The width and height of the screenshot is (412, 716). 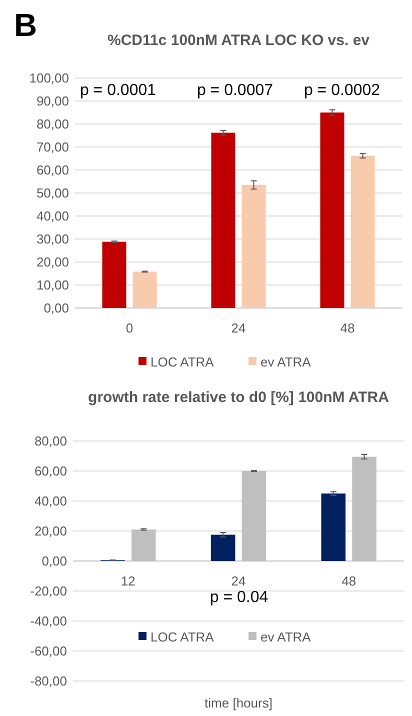 I want to click on annotation: p = 0.0001, so click(x=118, y=90).